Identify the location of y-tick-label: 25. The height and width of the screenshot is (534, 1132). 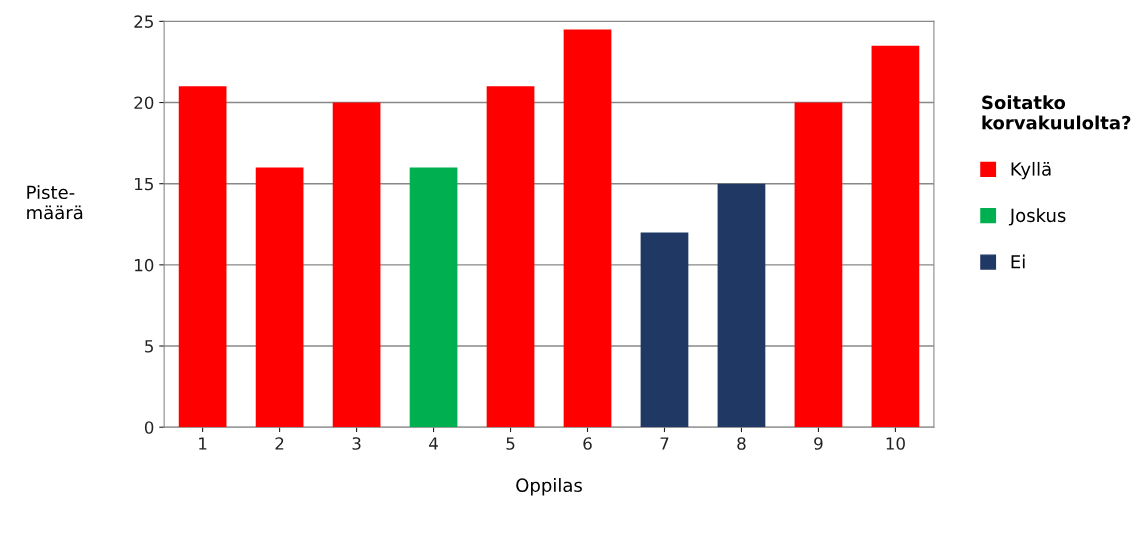
(143, 21).